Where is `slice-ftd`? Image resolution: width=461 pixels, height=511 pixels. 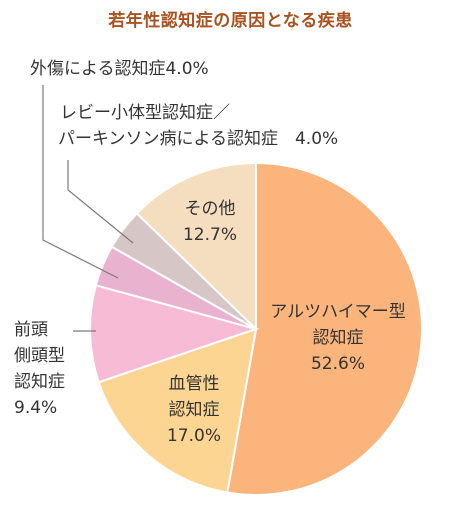 slice-ftd is located at coordinates (174, 334).